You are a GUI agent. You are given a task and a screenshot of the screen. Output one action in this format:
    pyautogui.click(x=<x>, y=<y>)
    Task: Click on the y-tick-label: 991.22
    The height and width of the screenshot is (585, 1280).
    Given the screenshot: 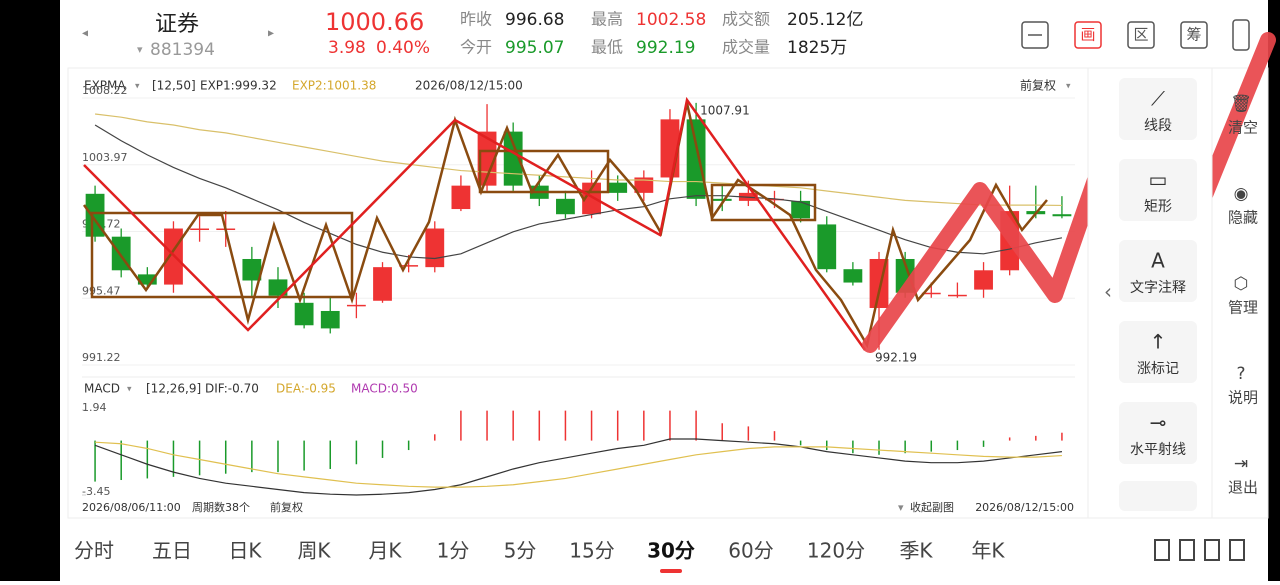 What is the action you would take?
    pyautogui.click(x=101, y=357)
    